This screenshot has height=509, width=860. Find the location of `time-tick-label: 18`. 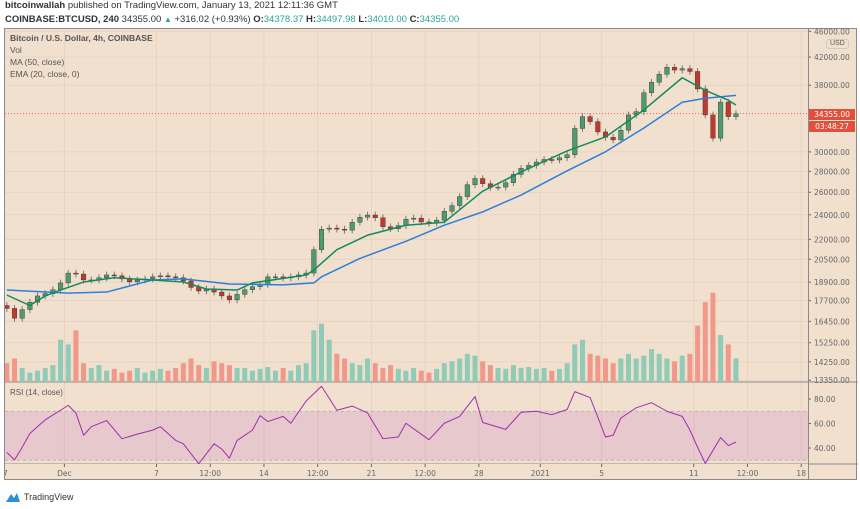

time-tick-label: 18 is located at coordinates (801, 473).